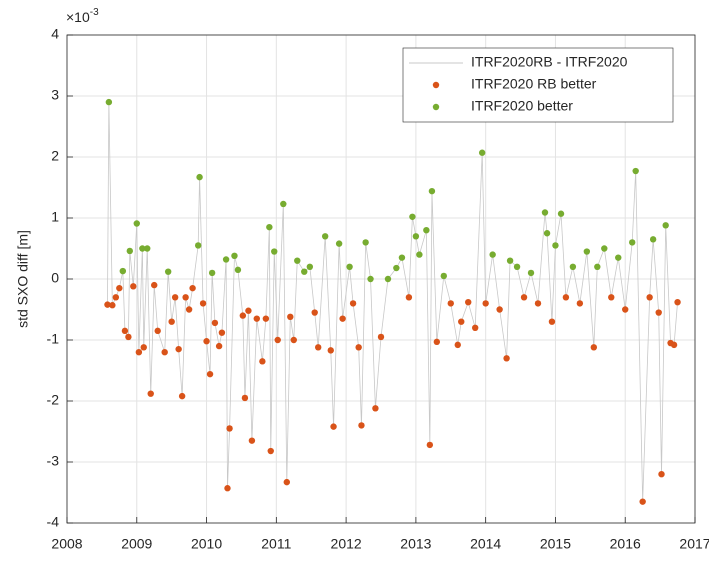 This screenshot has width=709, height=565. What do you see at coordinates (23, 279) in the screenshot?
I see `y-axis-label: std SXO diff [m]` at bounding box center [23, 279].